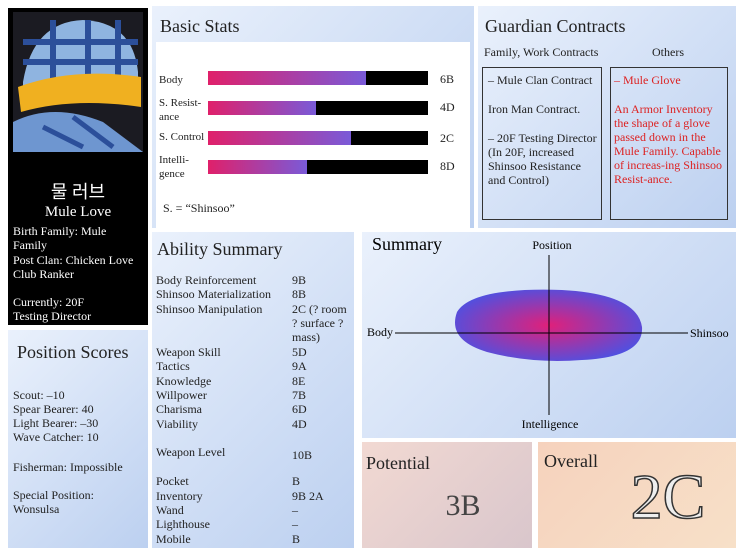 The height and width of the screenshot is (555, 740). Describe the element at coordinates (177, 424) in the screenshot. I see `ability: Viability` at that location.